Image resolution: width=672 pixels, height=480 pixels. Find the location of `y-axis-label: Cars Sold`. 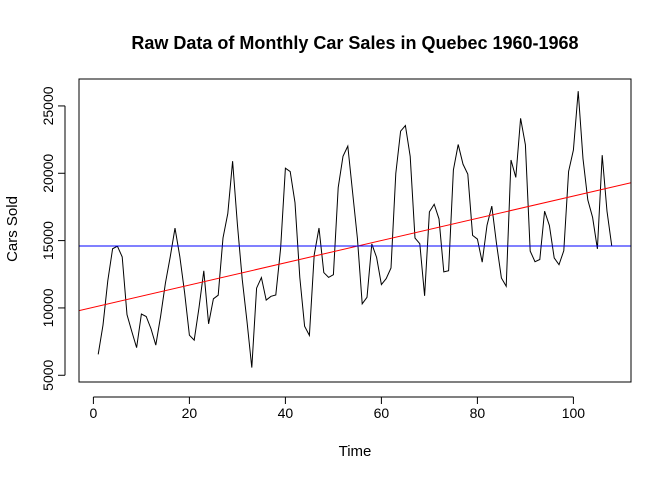

y-axis-label: Cars Sold is located at coordinates (12, 229).